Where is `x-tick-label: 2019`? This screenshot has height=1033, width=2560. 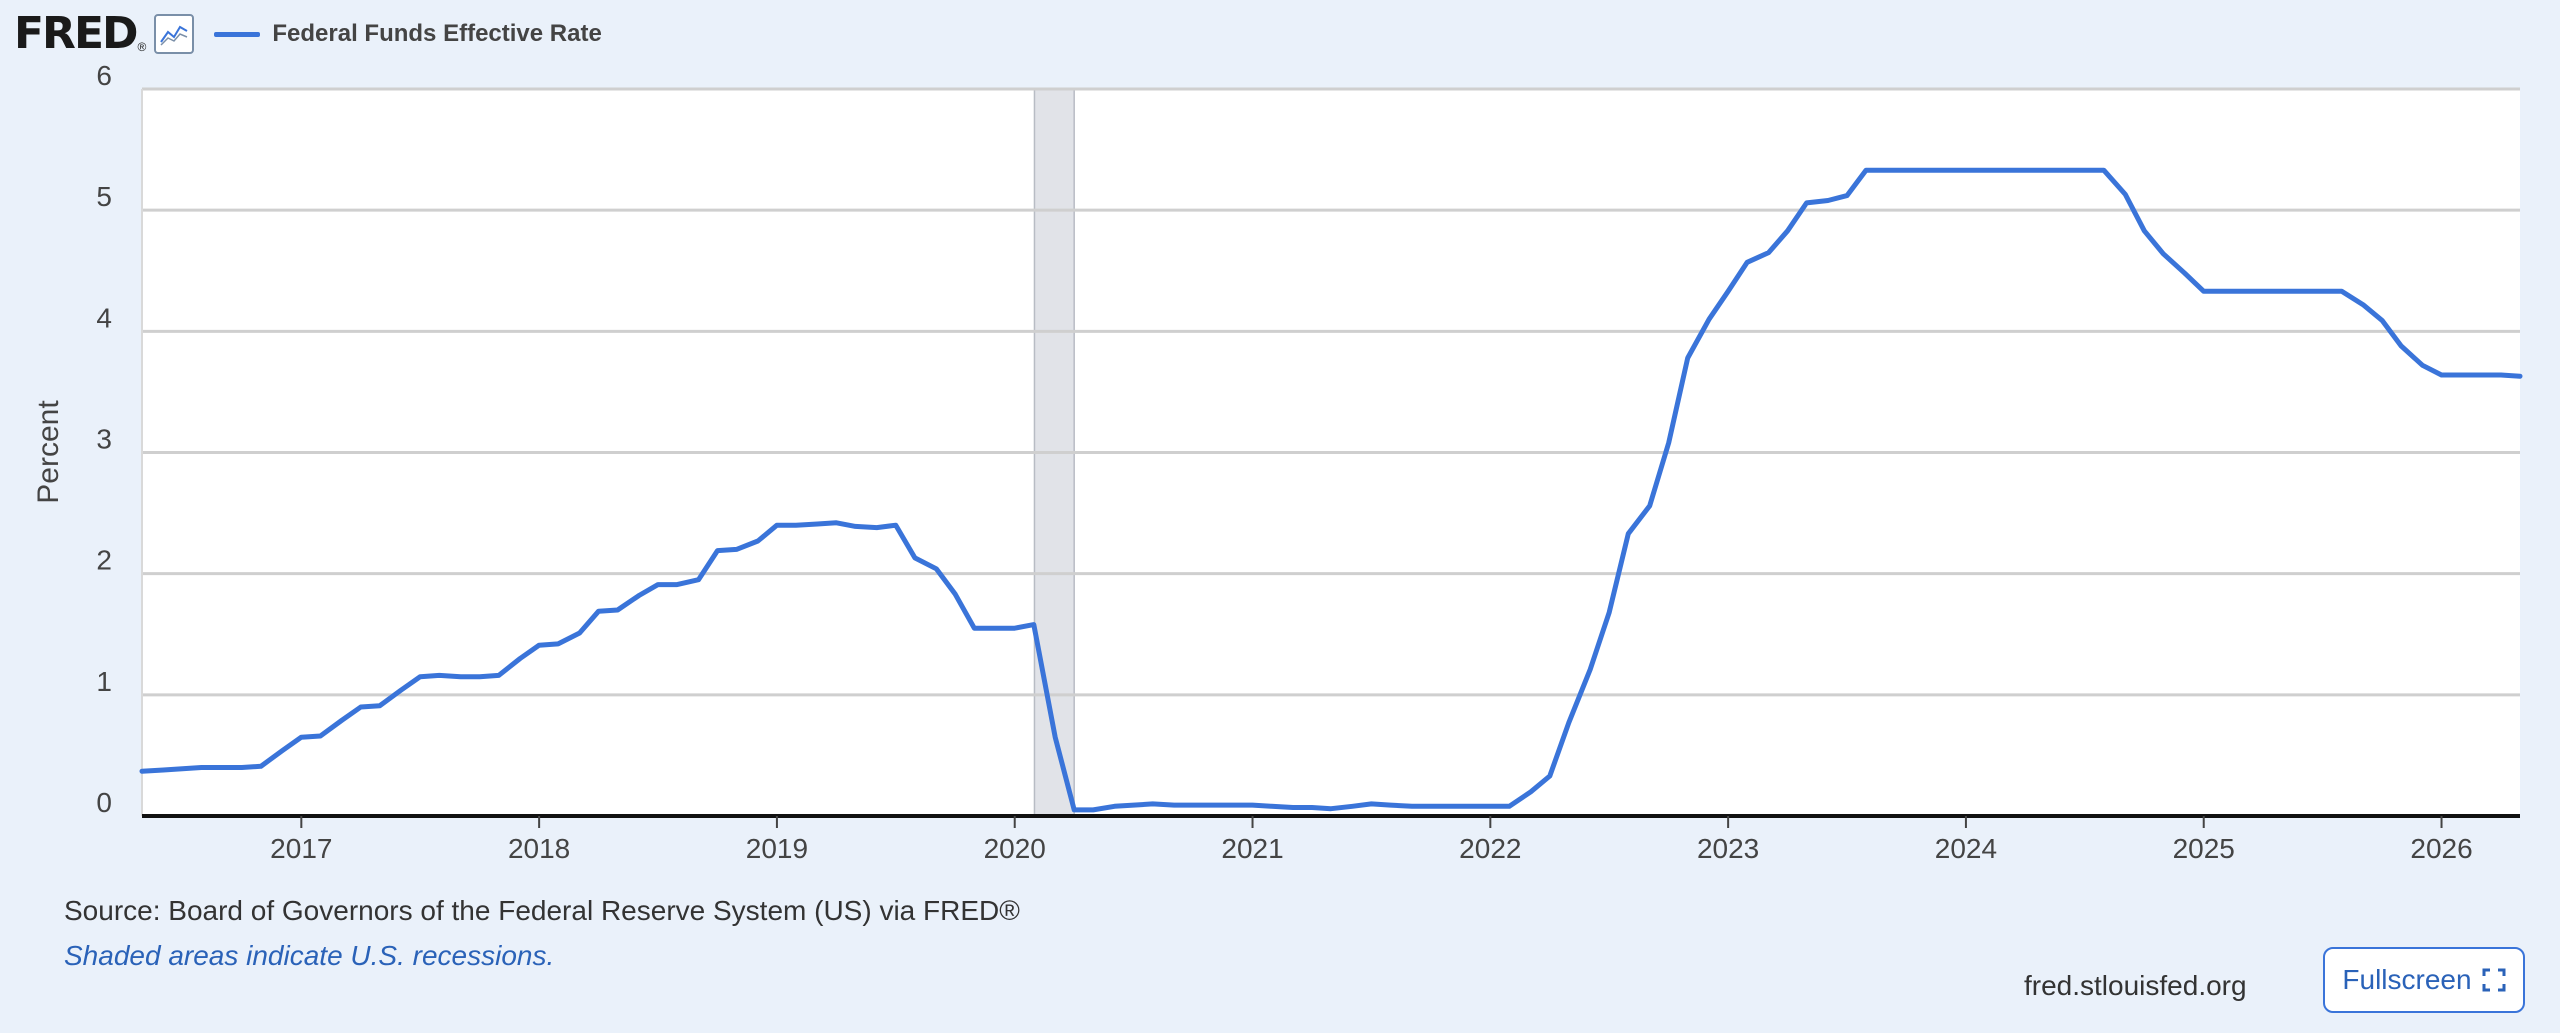 x-tick-label: 2019 is located at coordinates (777, 848).